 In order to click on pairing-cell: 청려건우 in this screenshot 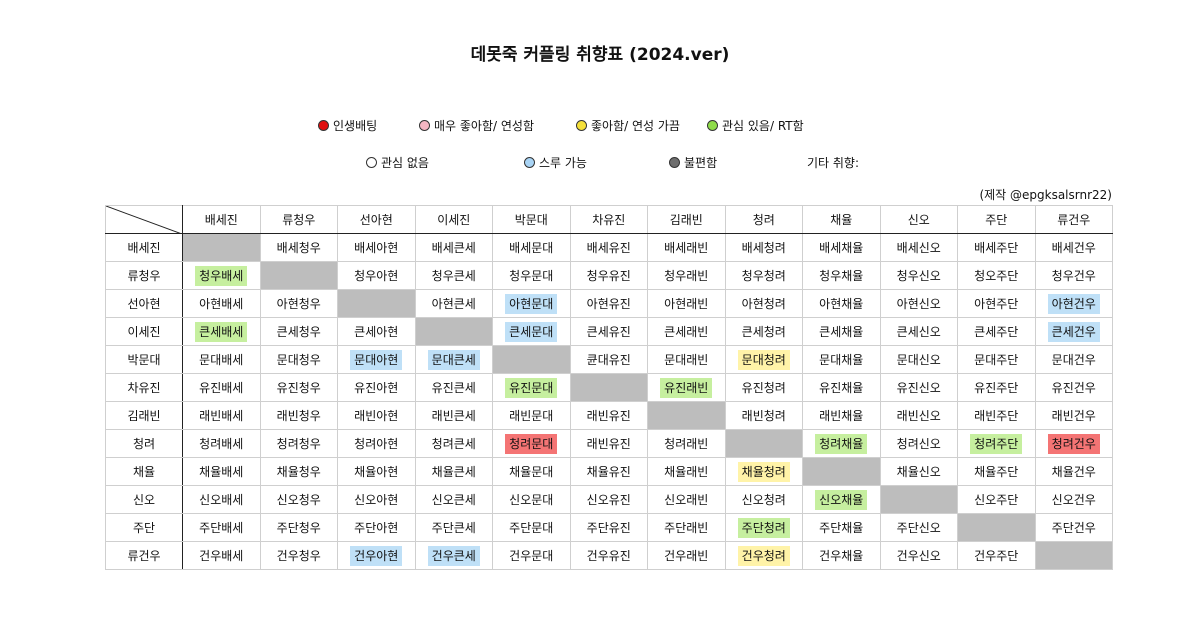, I will do `click(1073, 443)`.